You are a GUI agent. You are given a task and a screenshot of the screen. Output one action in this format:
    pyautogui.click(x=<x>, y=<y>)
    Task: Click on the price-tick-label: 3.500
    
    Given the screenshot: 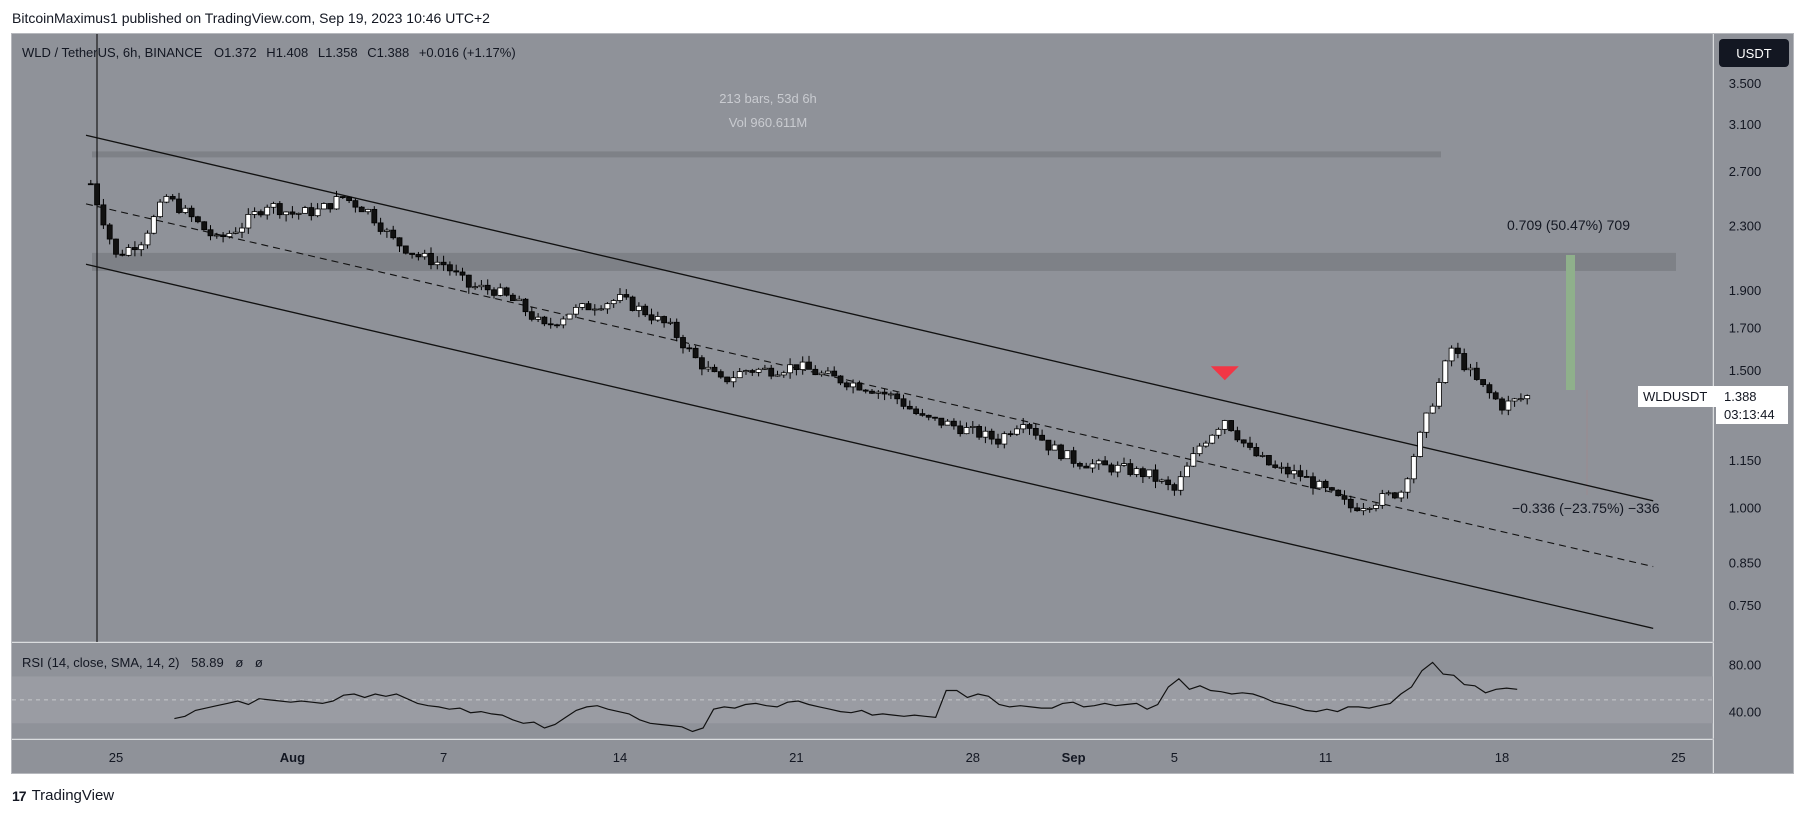 What is the action you would take?
    pyautogui.click(x=1745, y=83)
    